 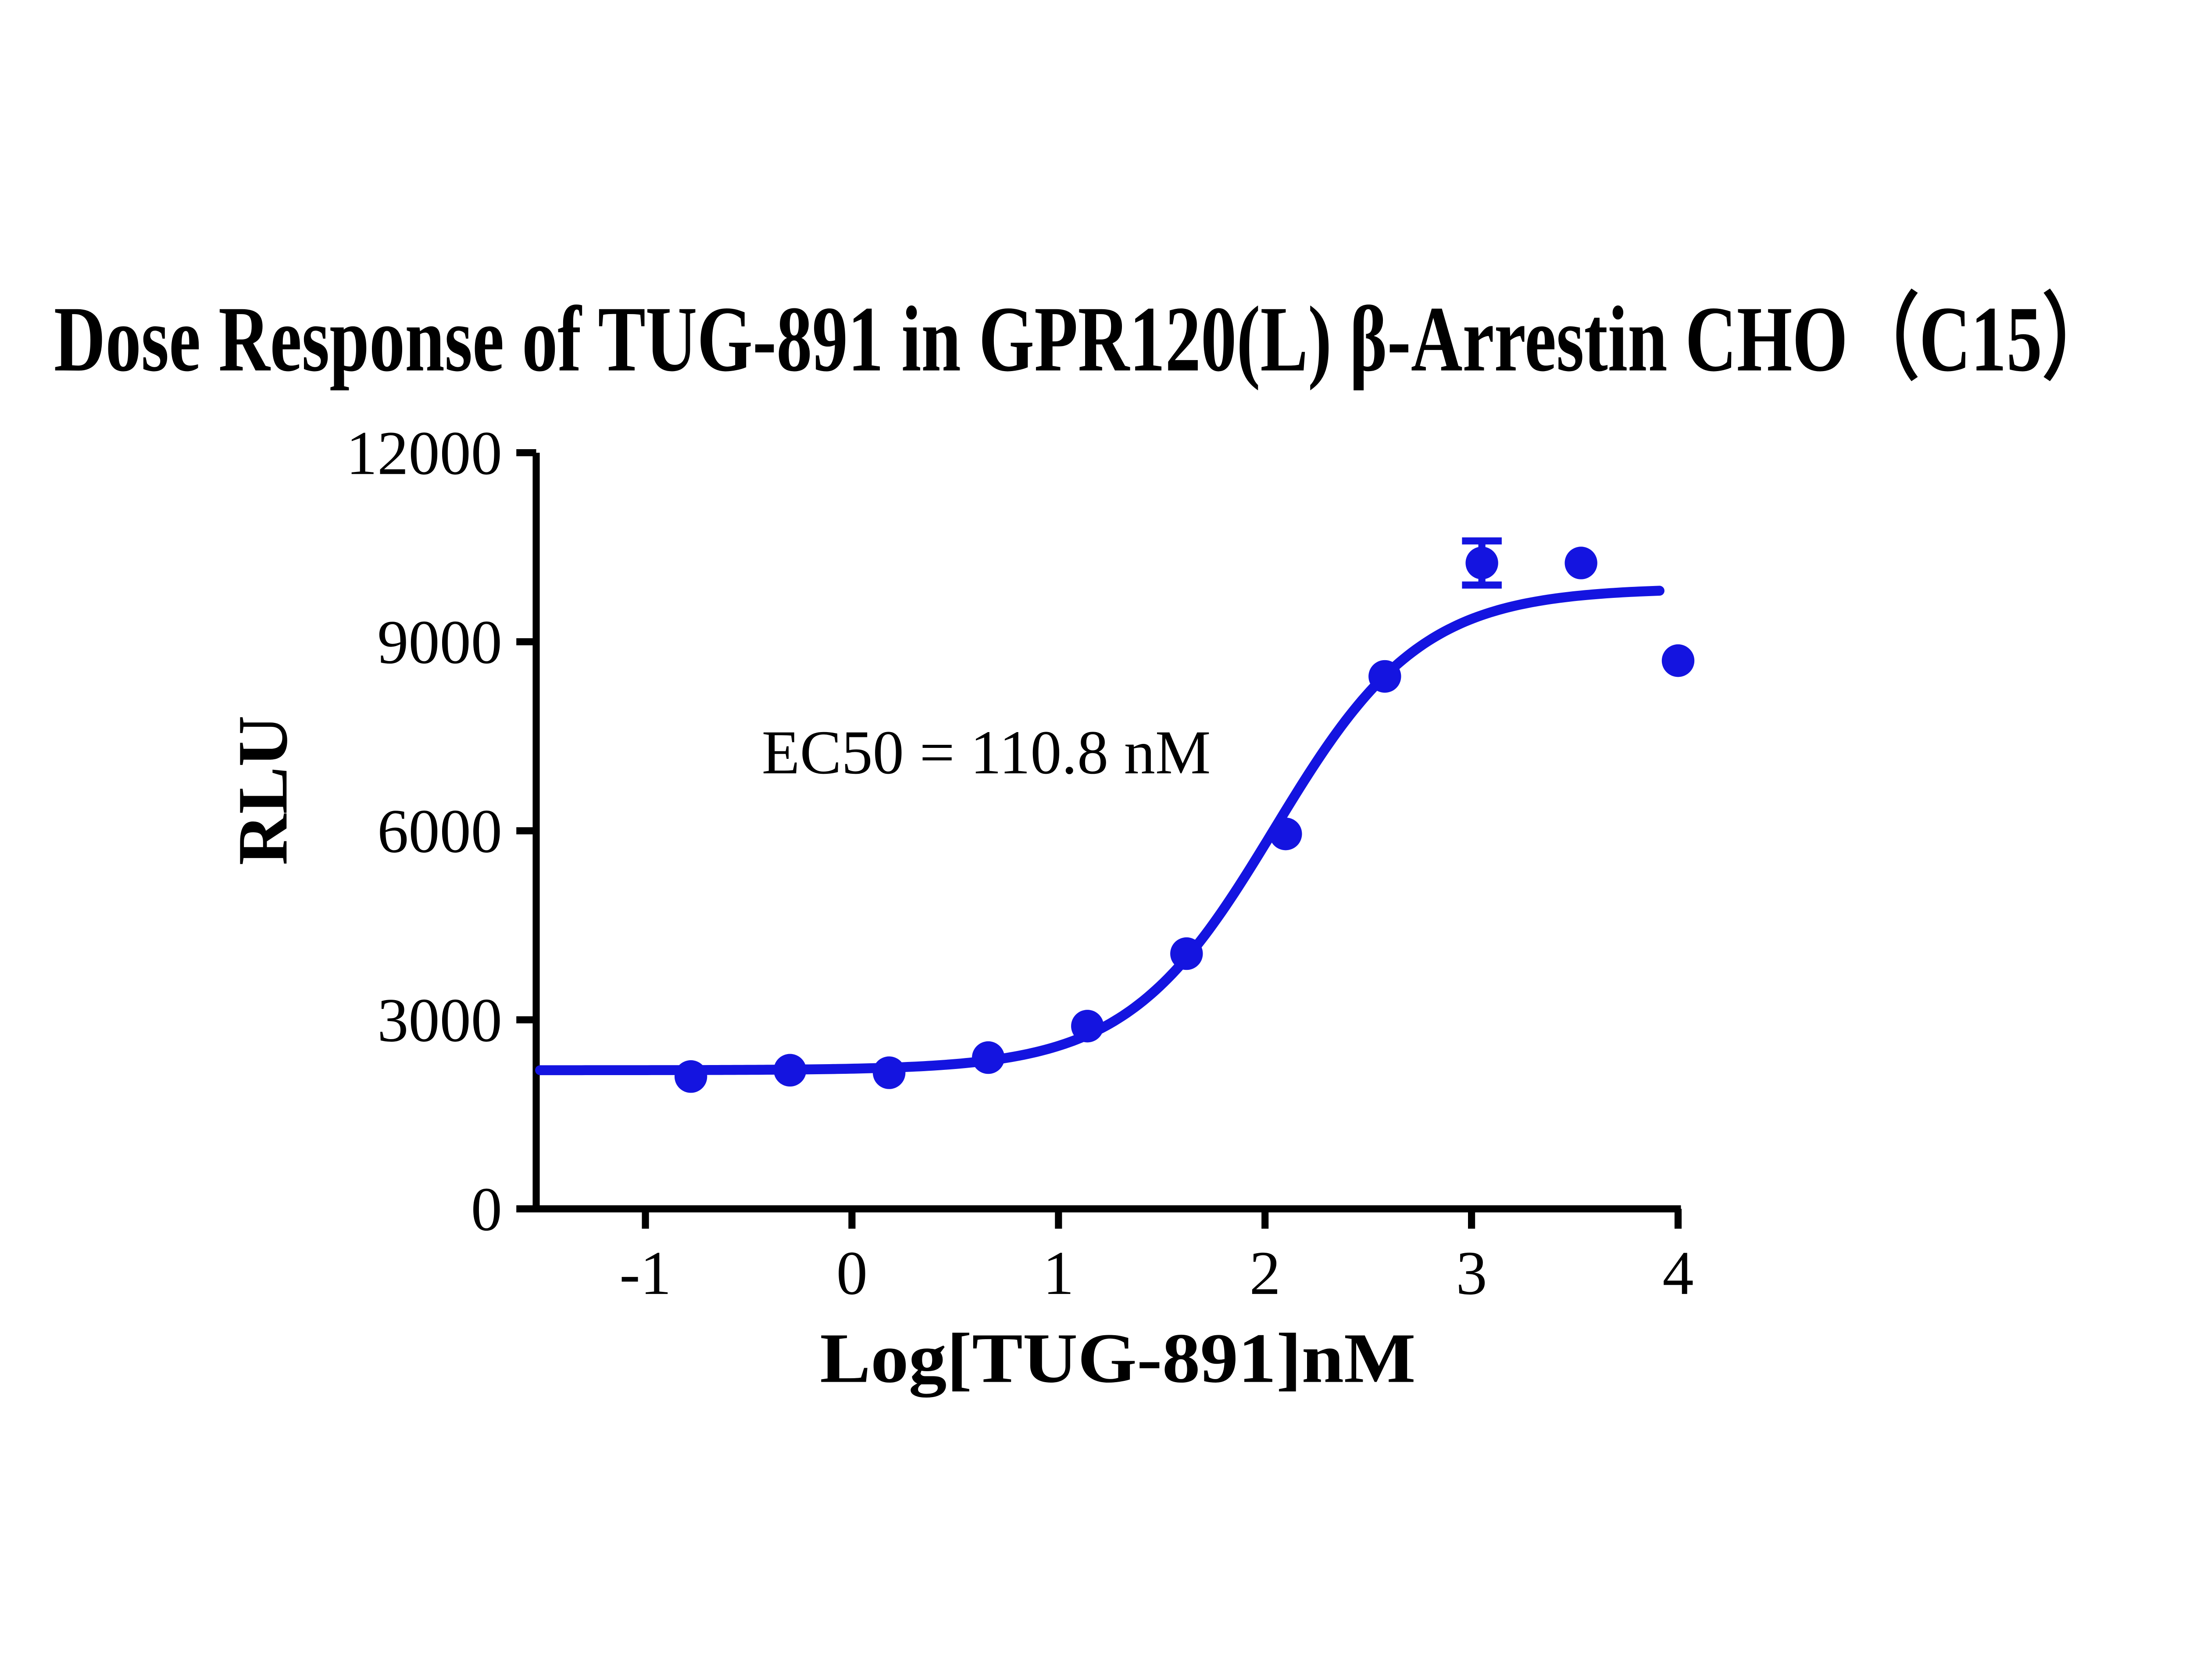 I want to click on x-tick-label: -1, so click(x=645, y=1273).